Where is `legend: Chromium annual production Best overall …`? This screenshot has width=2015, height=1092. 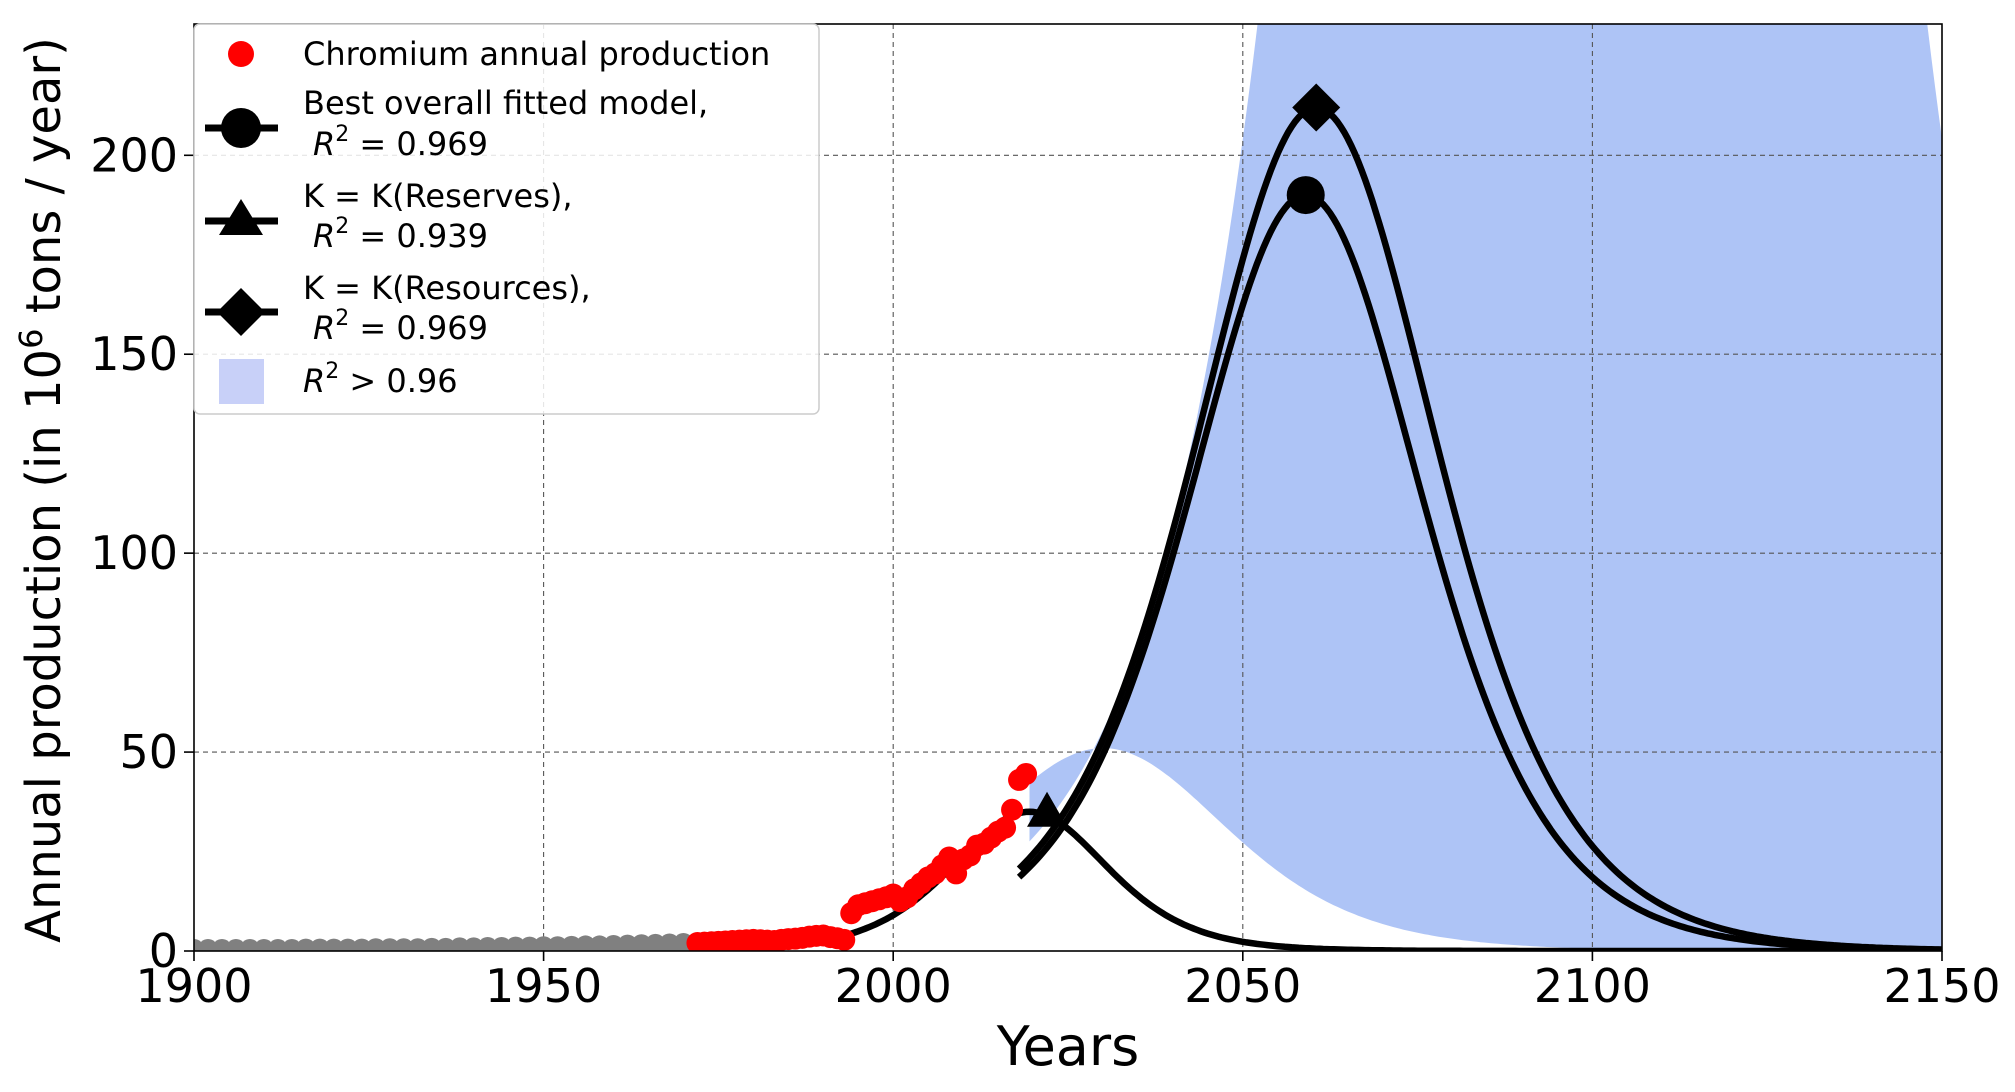
legend: Chromium annual production Best overall … is located at coordinates (506, 219).